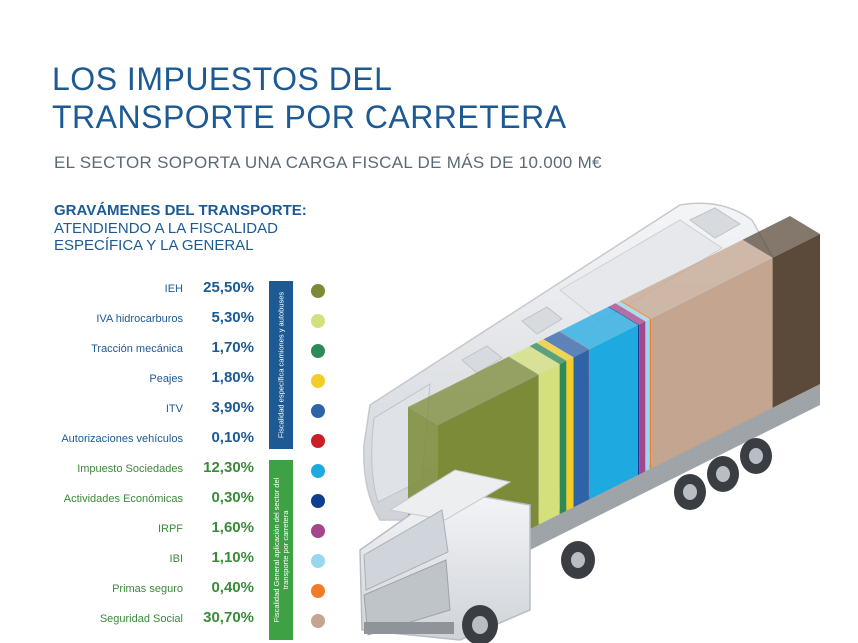 This screenshot has height=643, width=858. I want to click on cab-grille, so click(407, 597).